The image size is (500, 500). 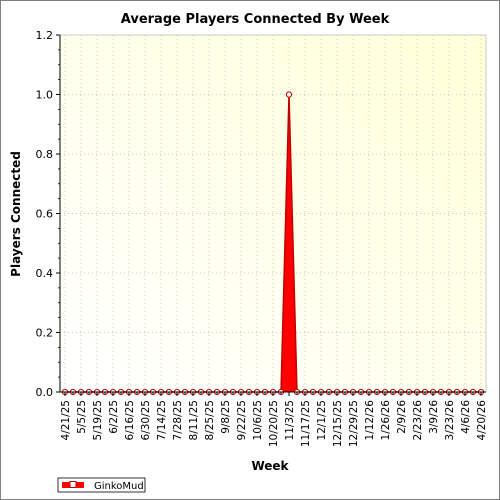 What do you see at coordinates (482, 420) in the screenshot?
I see `x-tick-label: 4/20/26` at bounding box center [482, 420].